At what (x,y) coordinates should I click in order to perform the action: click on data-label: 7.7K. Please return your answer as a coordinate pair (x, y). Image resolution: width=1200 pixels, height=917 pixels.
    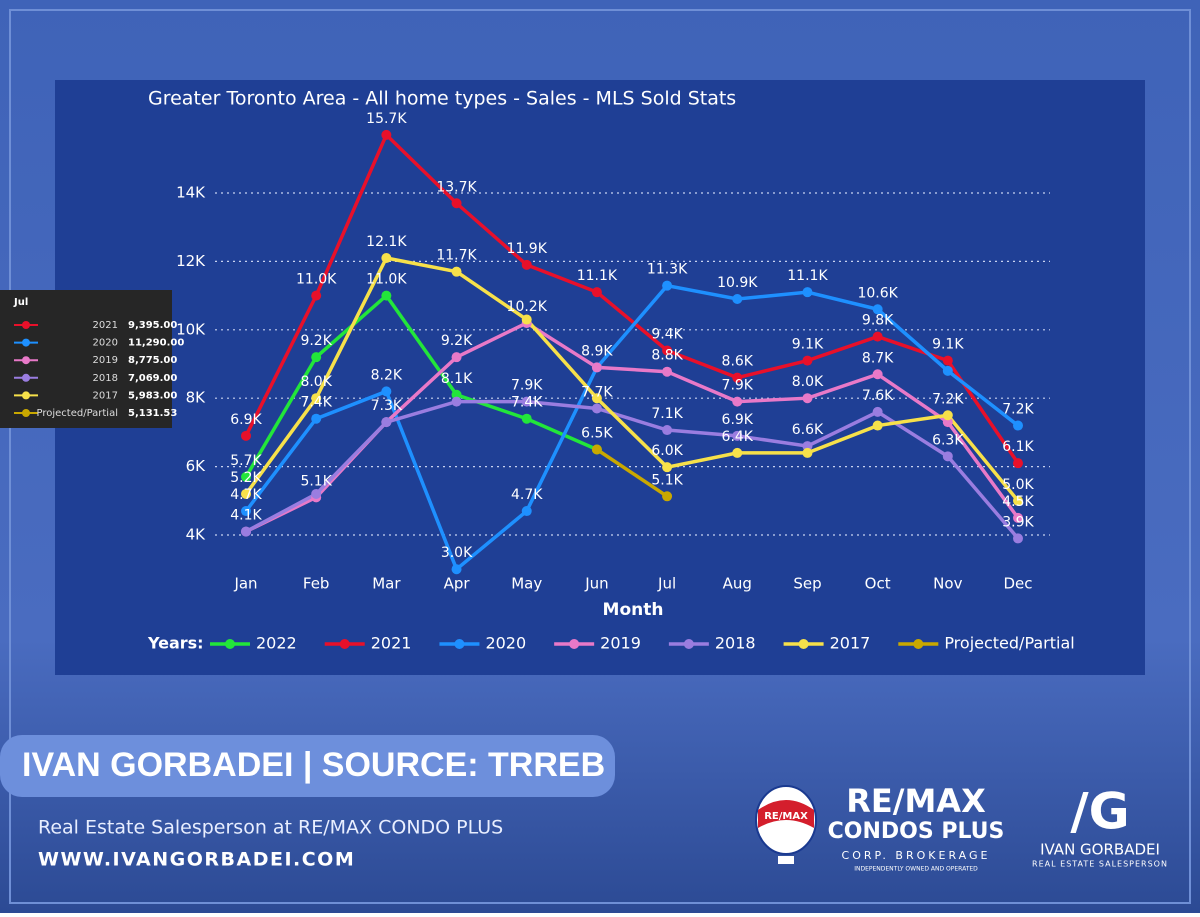
    Looking at the image, I should click on (597, 392).